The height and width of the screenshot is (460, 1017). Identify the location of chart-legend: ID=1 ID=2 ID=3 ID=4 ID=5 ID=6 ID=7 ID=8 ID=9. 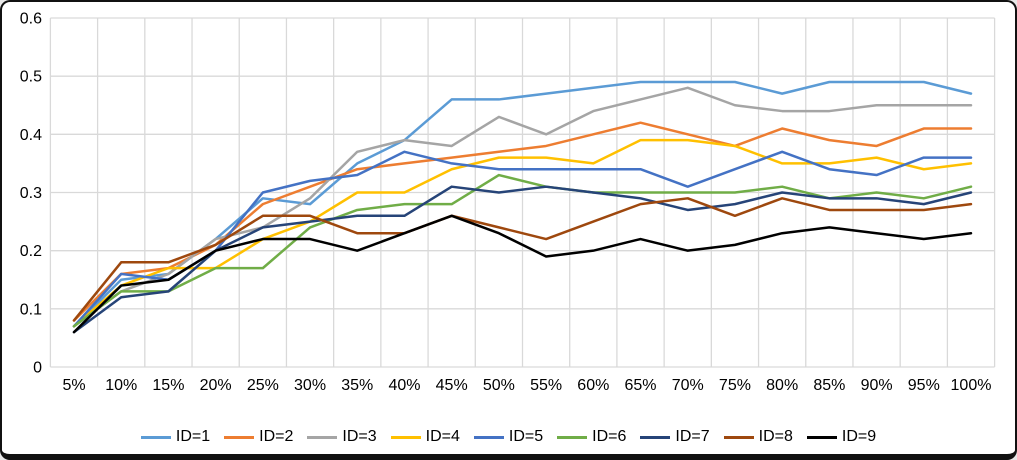
(508, 437).